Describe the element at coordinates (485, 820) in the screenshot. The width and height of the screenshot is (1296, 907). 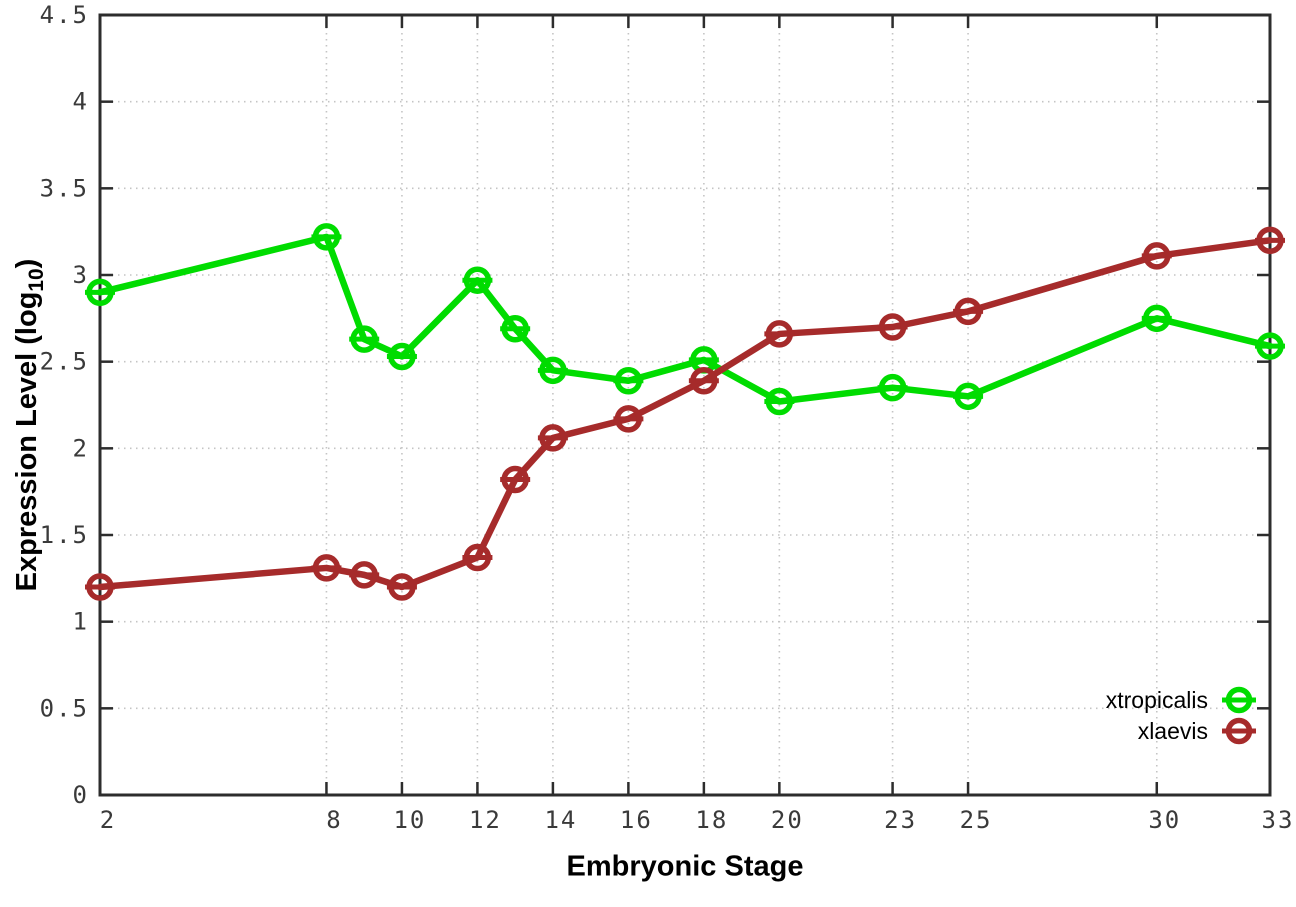
I see `x-tick-label: 12` at that location.